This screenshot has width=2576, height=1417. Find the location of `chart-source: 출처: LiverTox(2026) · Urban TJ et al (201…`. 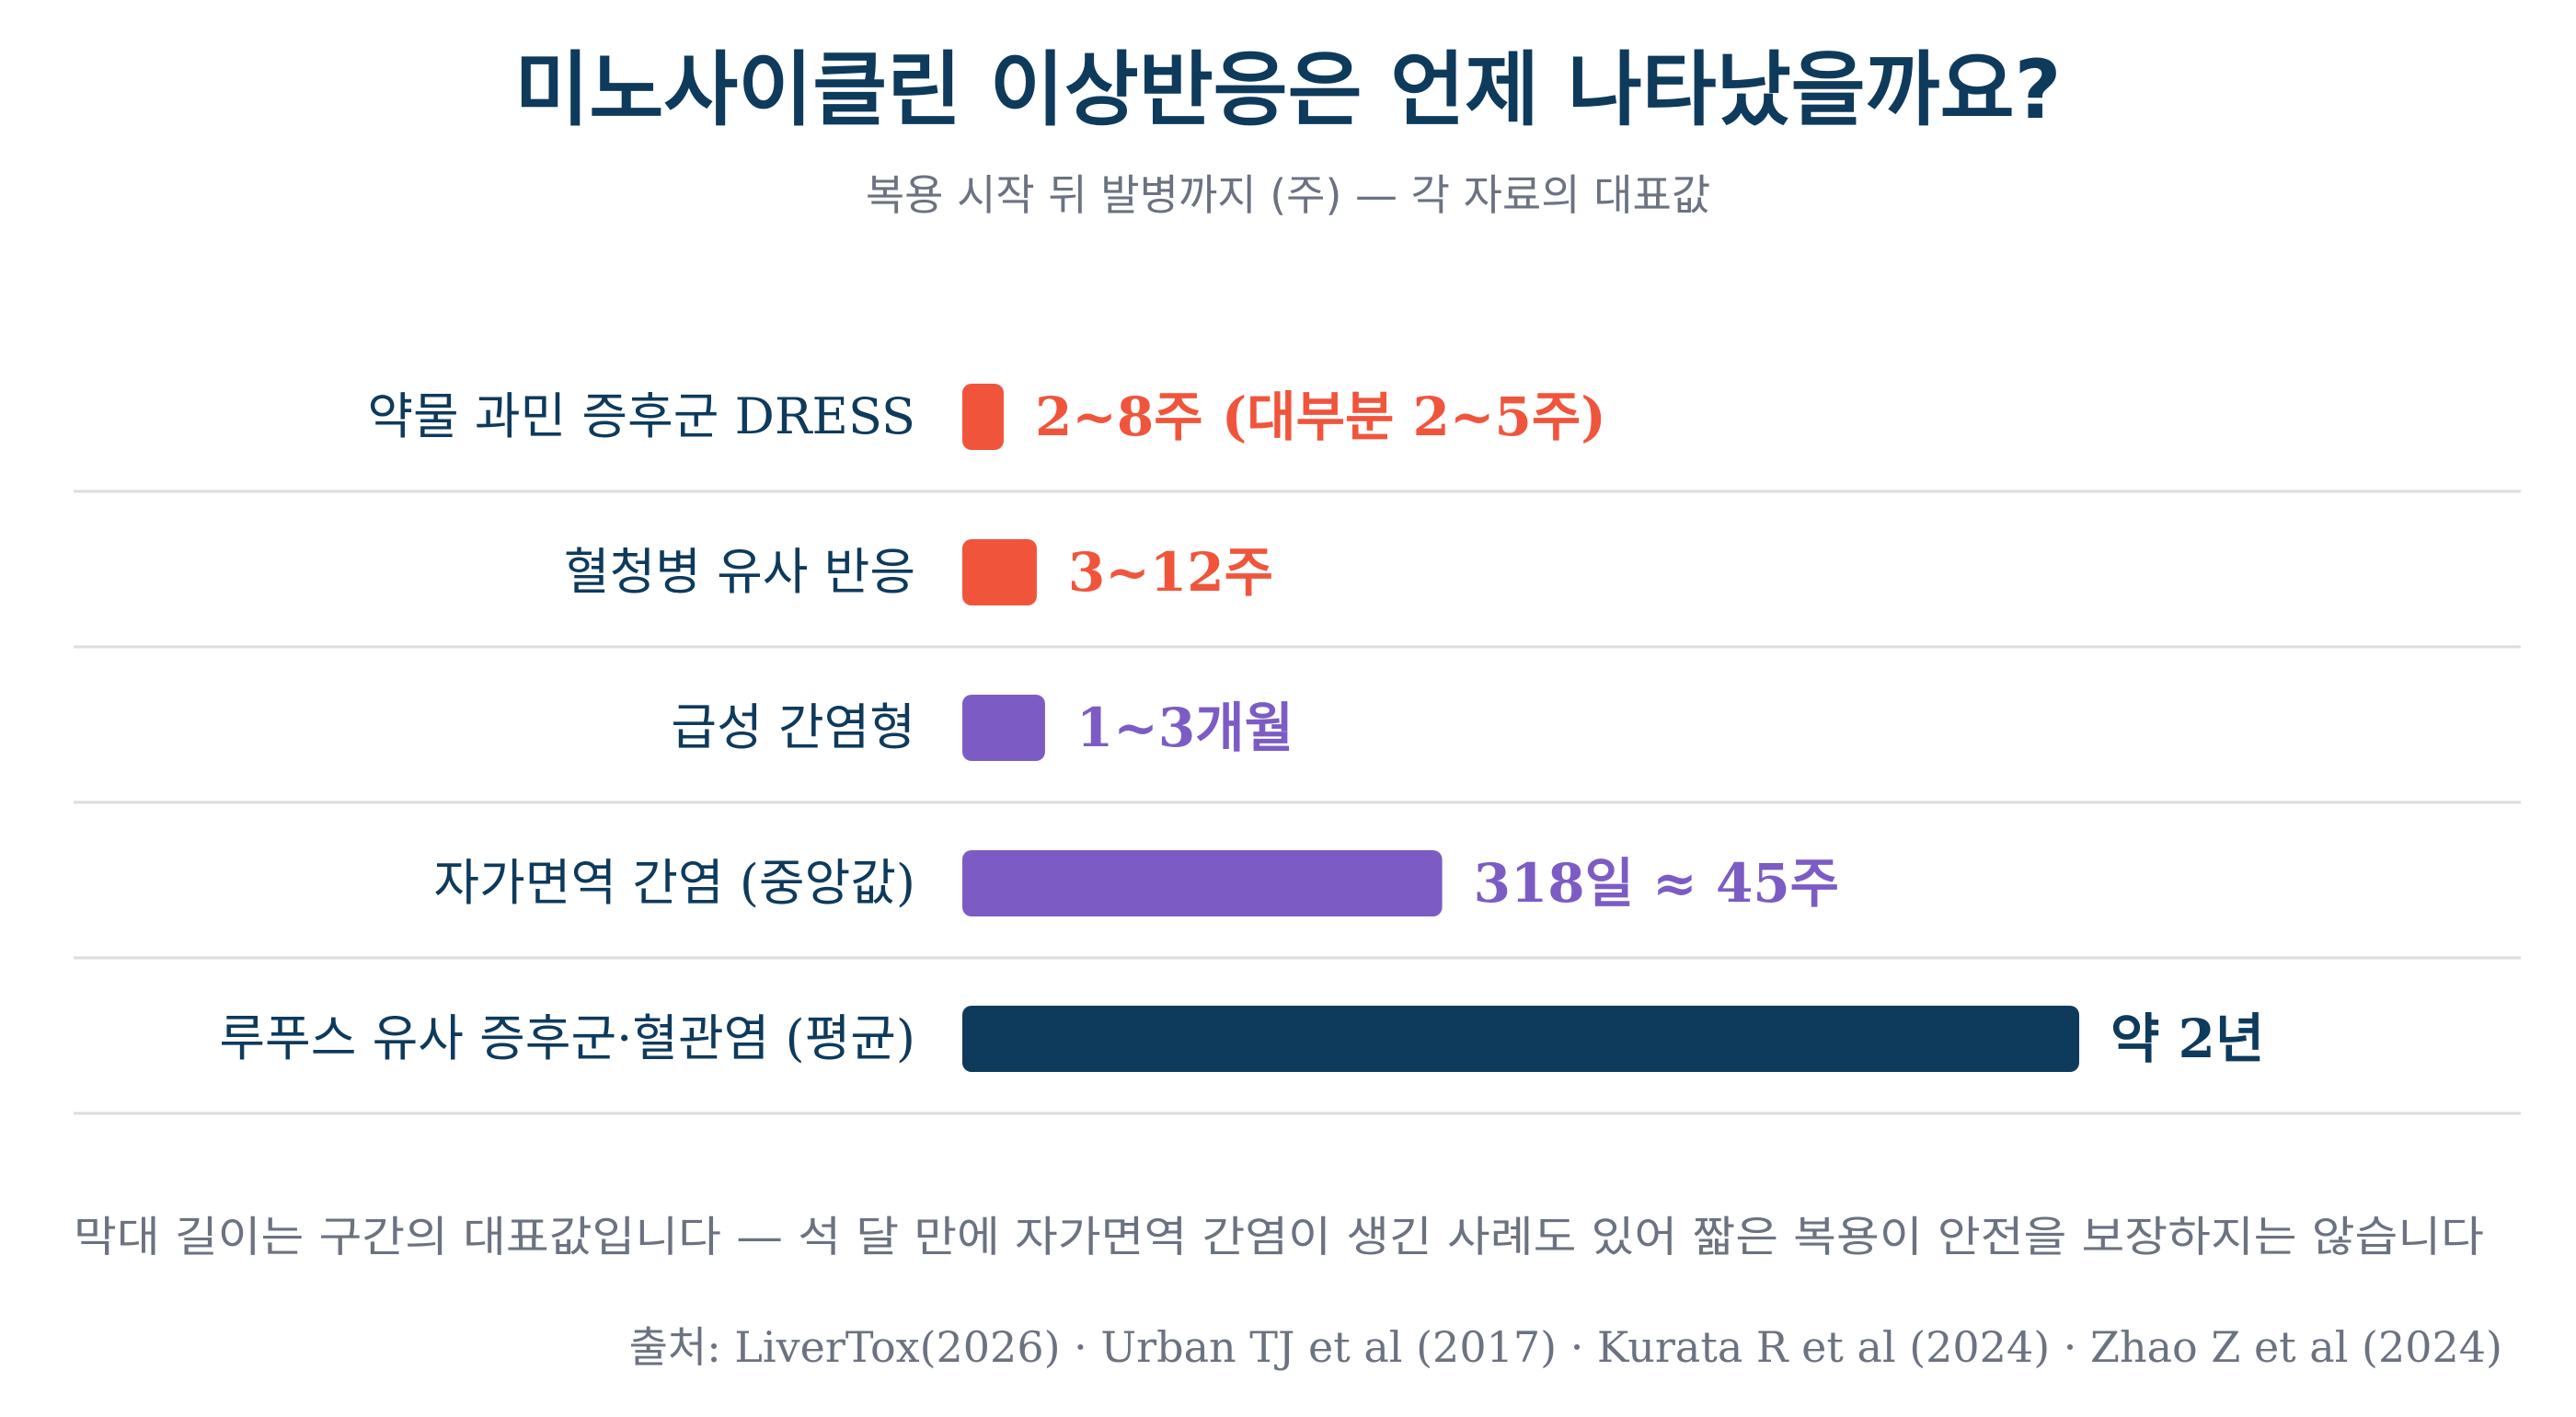

chart-source: 출처: LiverTox(2026) · Urban TJ et al (201… is located at coordinates (1565, 1347).